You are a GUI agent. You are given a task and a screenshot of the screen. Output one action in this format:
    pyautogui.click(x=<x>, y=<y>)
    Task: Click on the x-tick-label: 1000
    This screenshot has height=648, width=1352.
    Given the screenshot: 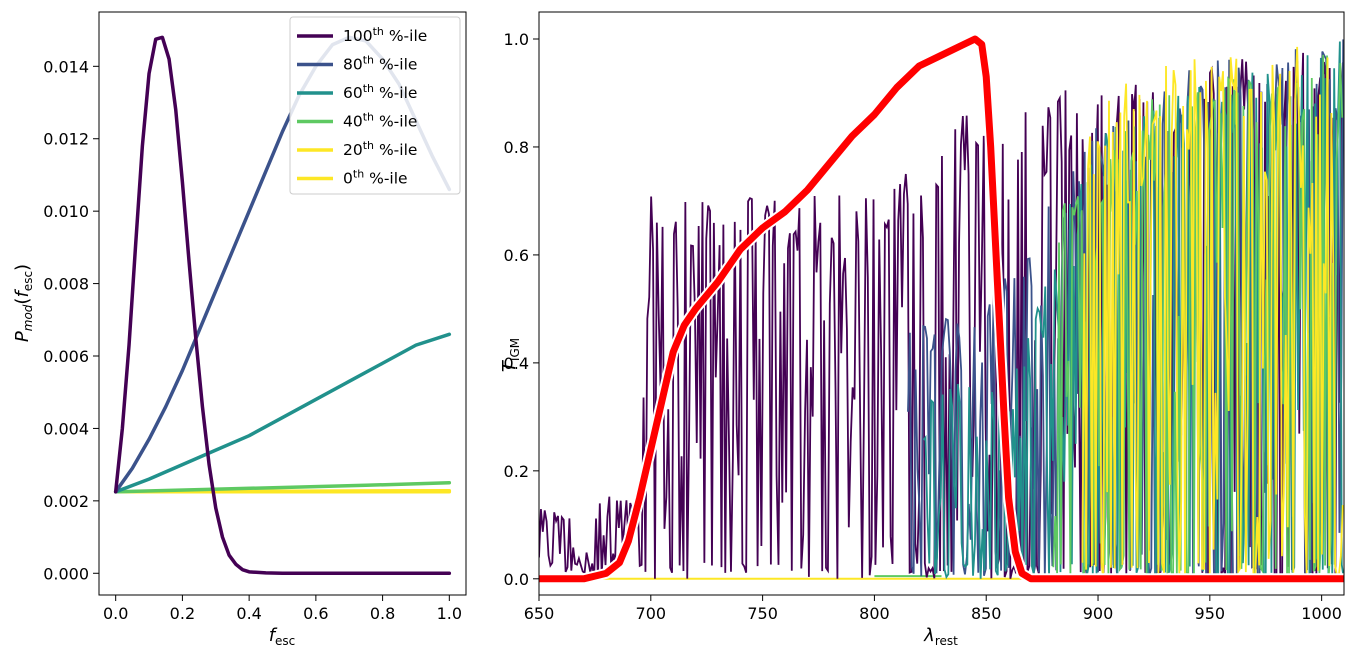 What is the action you would take?
    pyautogui.click(x=1321, y=613)
    